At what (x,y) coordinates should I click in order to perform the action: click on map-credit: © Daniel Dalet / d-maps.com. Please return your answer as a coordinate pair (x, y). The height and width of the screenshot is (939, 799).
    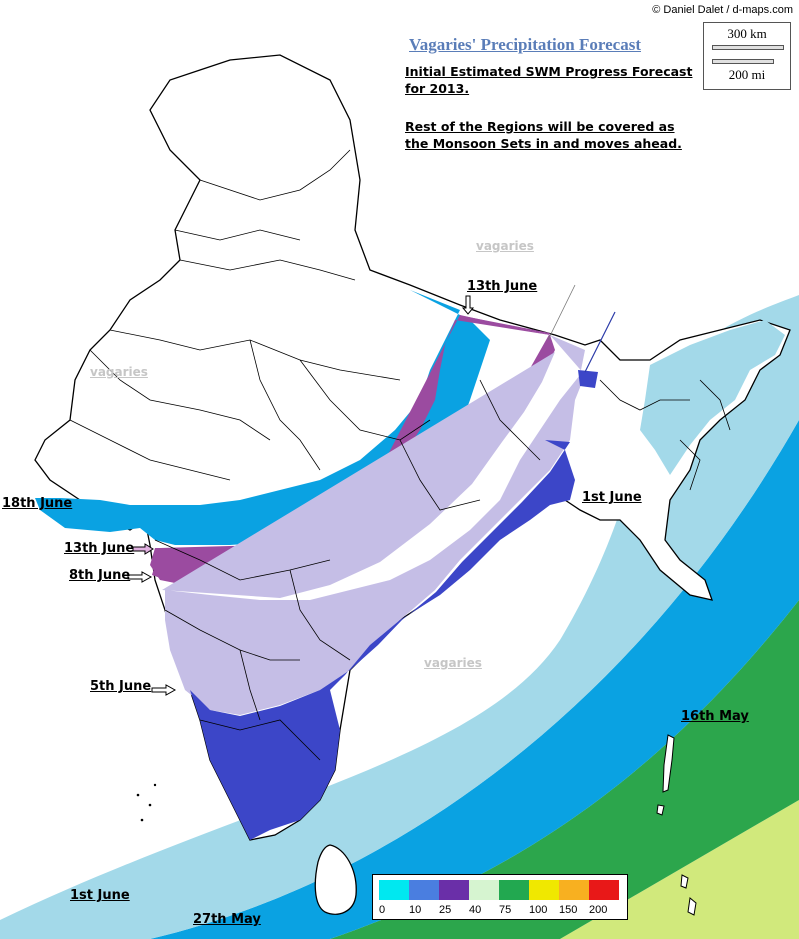
    Looking at the image, I should click on (722, 10).